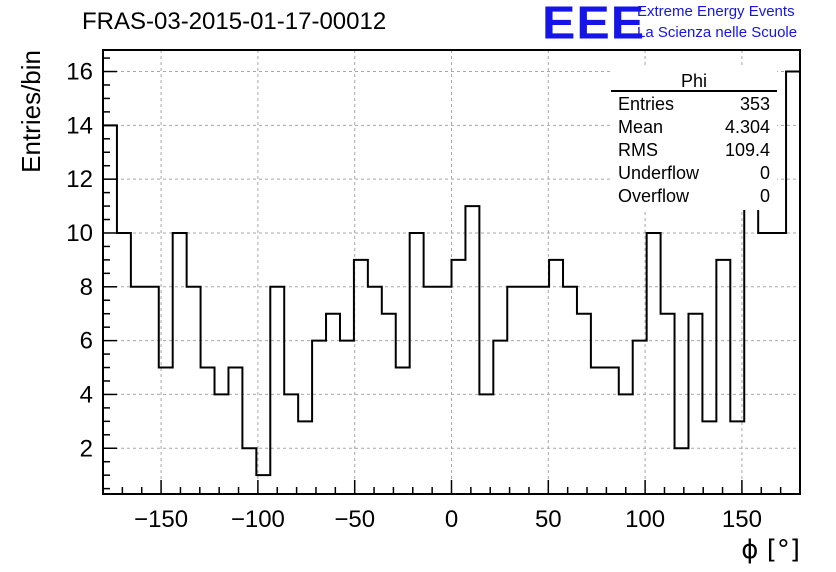 The width and height of the screenshot is (836, 572). Describe the element at coordinates (234, 21) in the screenshot. I see `chart-title: FRAS-03-2015-01-17-00012` at that location.